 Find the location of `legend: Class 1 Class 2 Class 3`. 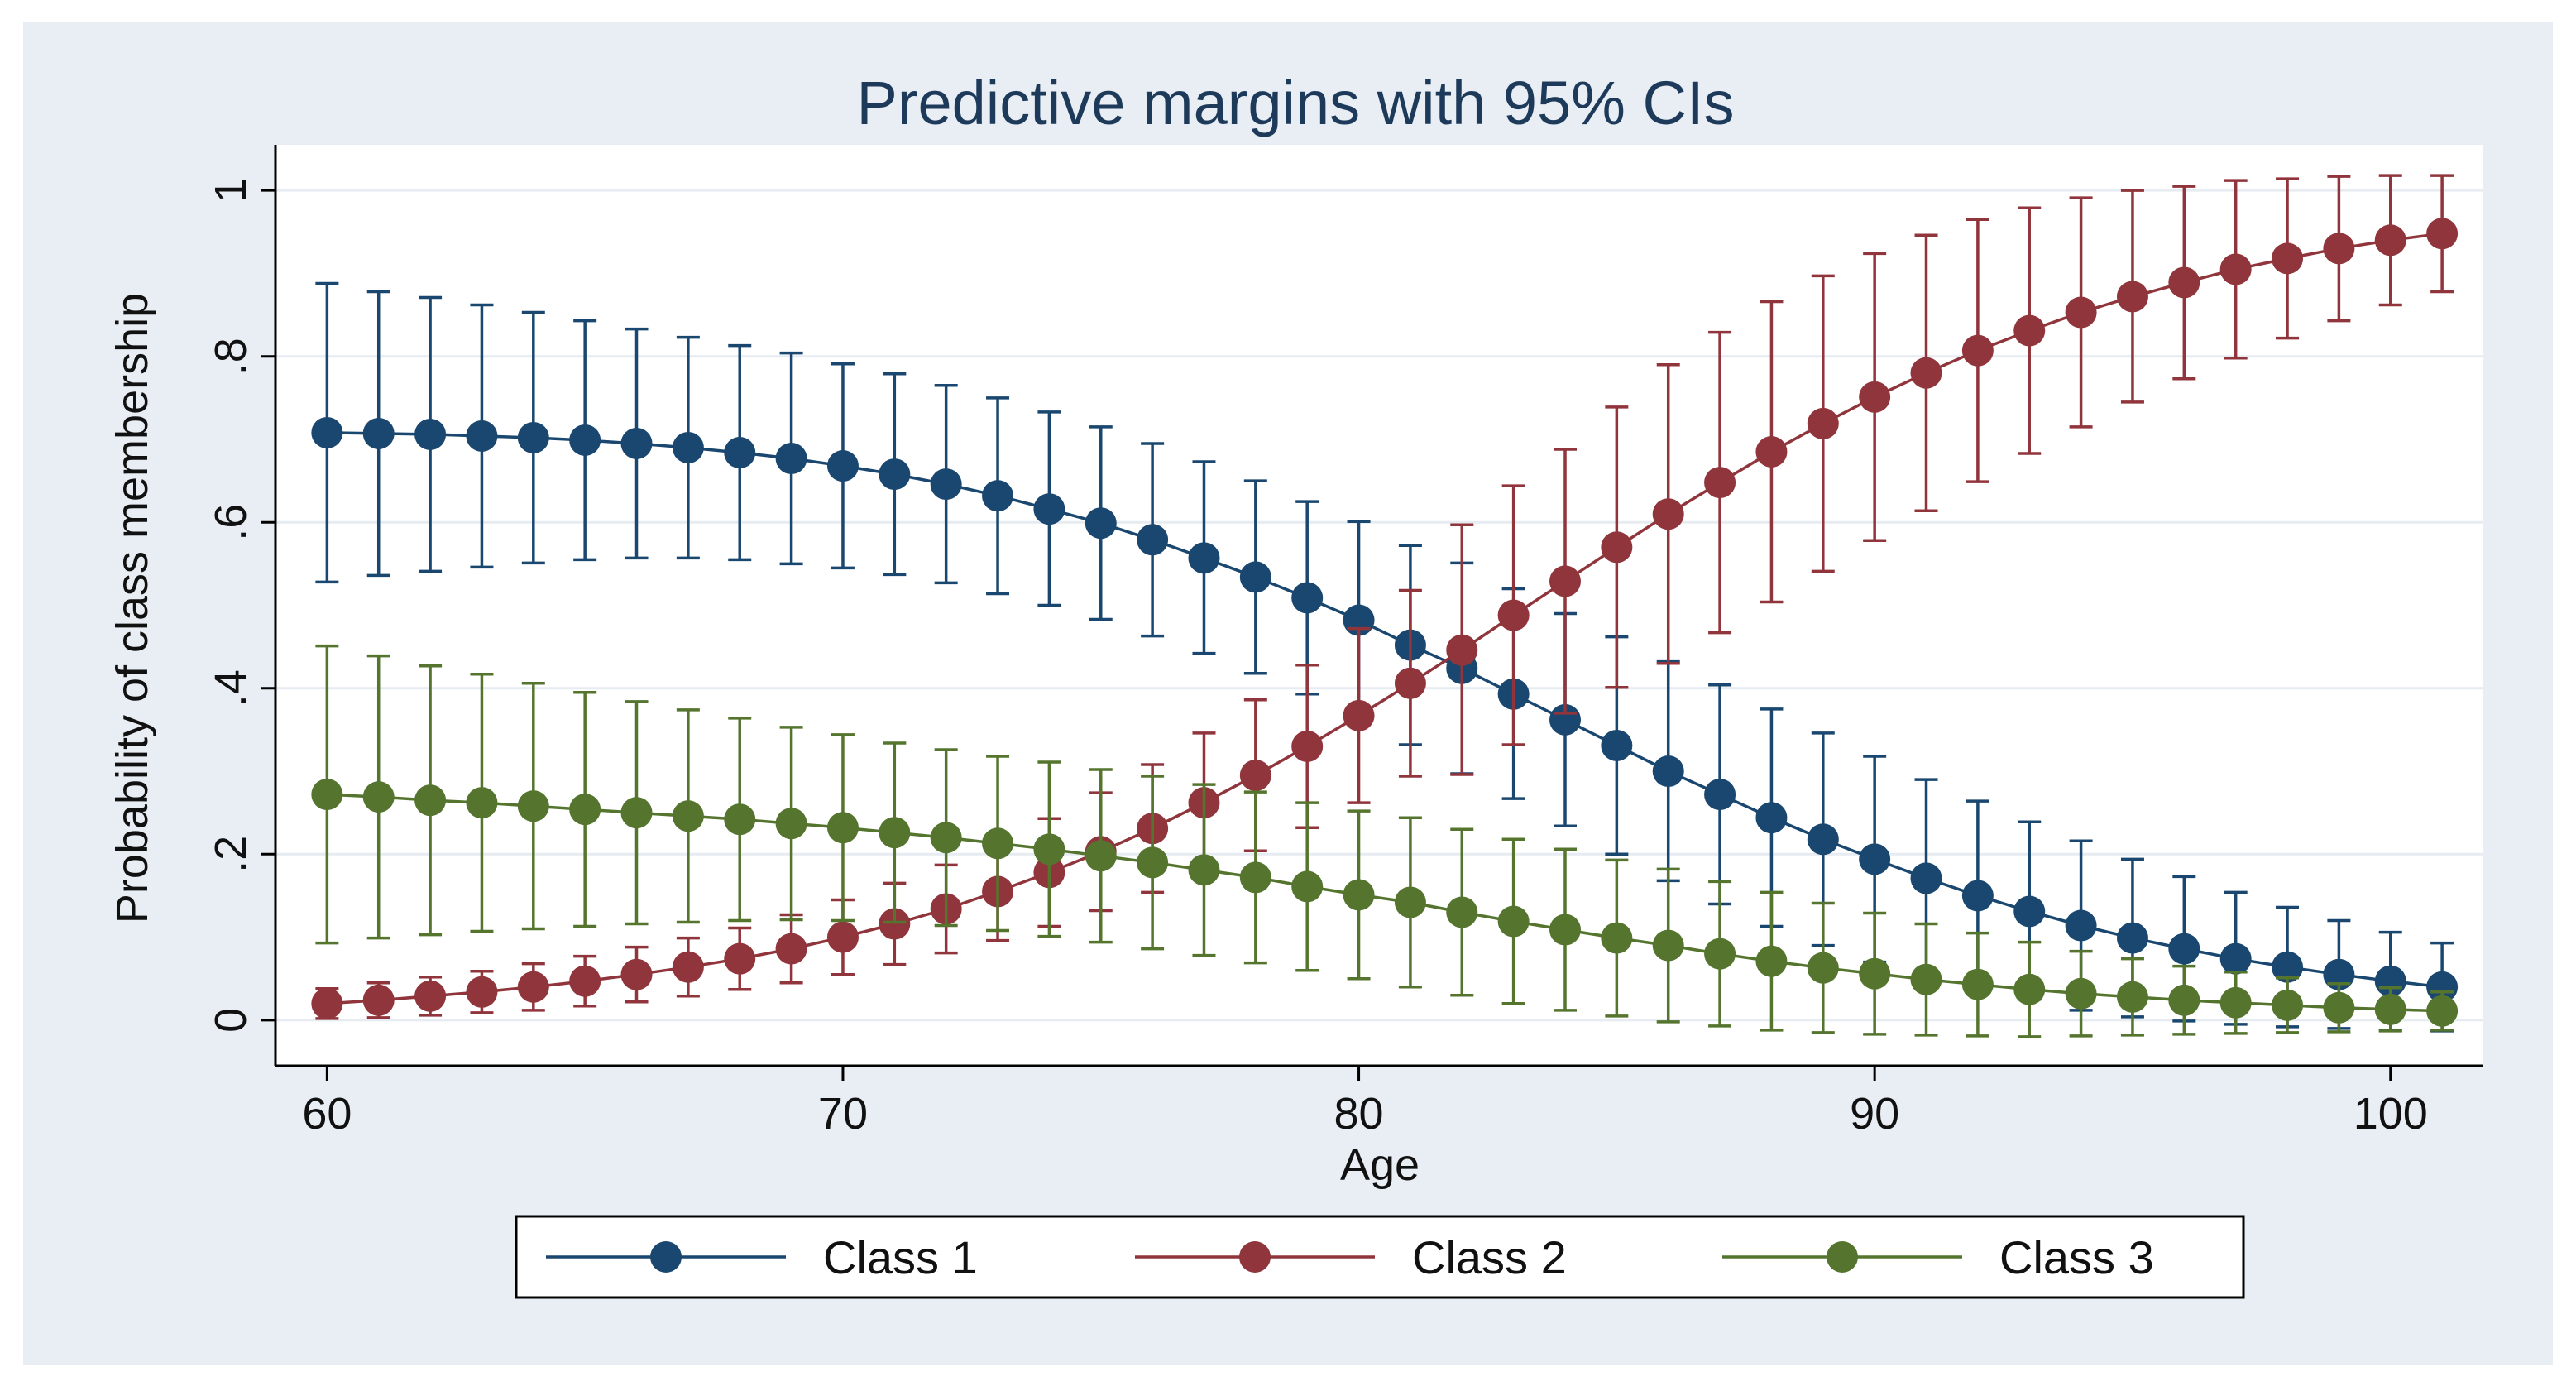

legend: Class 1 Class 2 Class 3 is located at coordinates (1380, 1257).